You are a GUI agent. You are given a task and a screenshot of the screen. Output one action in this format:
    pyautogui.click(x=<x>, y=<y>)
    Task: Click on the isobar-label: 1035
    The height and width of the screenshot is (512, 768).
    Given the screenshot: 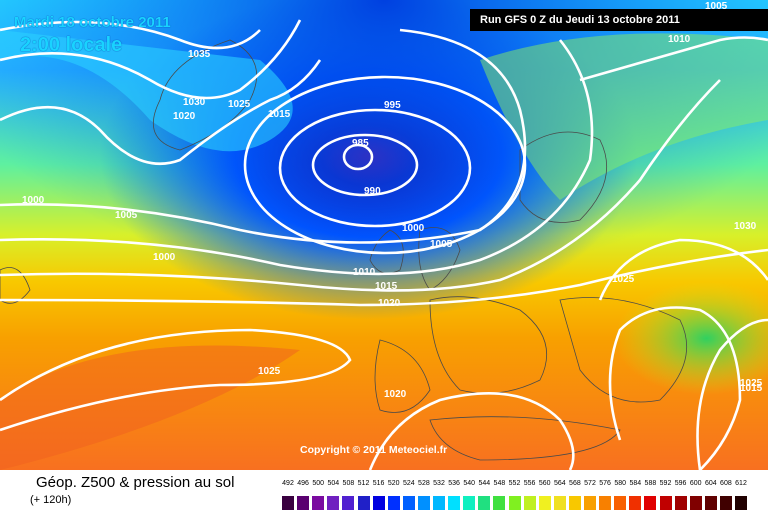 What is the action you would take?
    pyautogui.click(x=199, y=54)
    